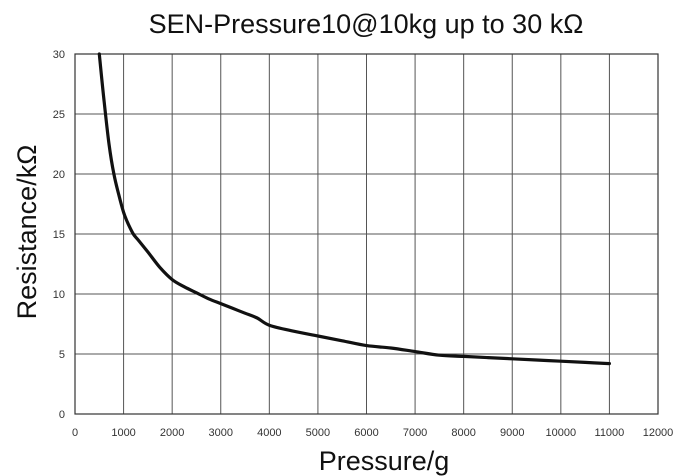 The image size is (688, 476). What do you see at coordinates (59, 55) in the screenshot?
I see `y-tick-label: 30` at bounding box center [59, 55].